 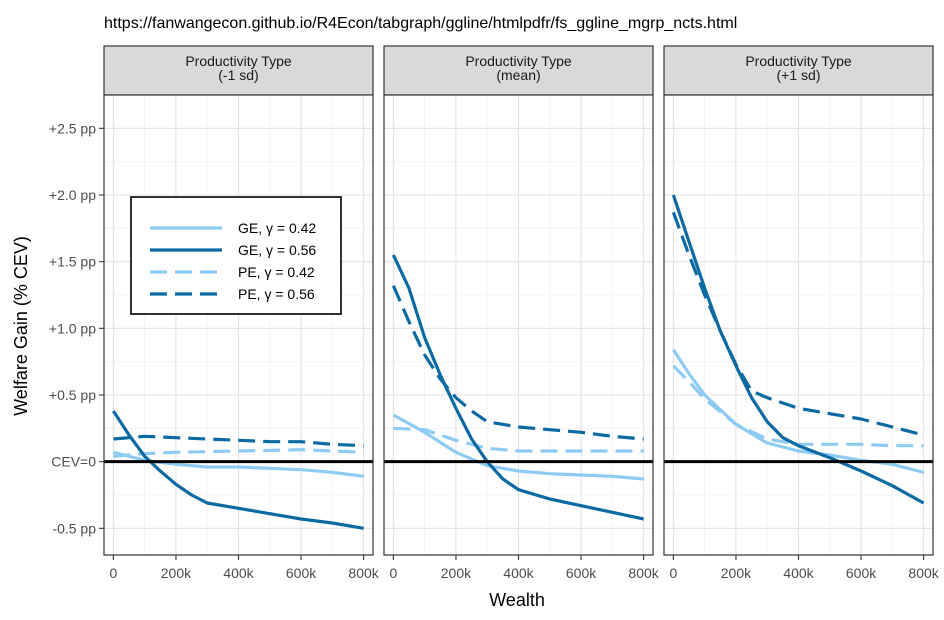 I want to click on facet-strip-label: (-1 sd), so click(x=238, y=75).